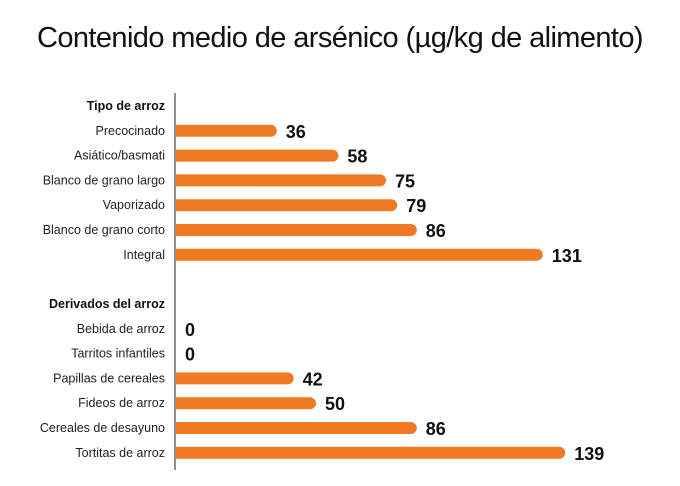 The height and width of the screenshot is (486, 680). What do you see at coordinates (416, 206) in the screenshot?
I see `data-label: 79` at bounding box center [416, 206].